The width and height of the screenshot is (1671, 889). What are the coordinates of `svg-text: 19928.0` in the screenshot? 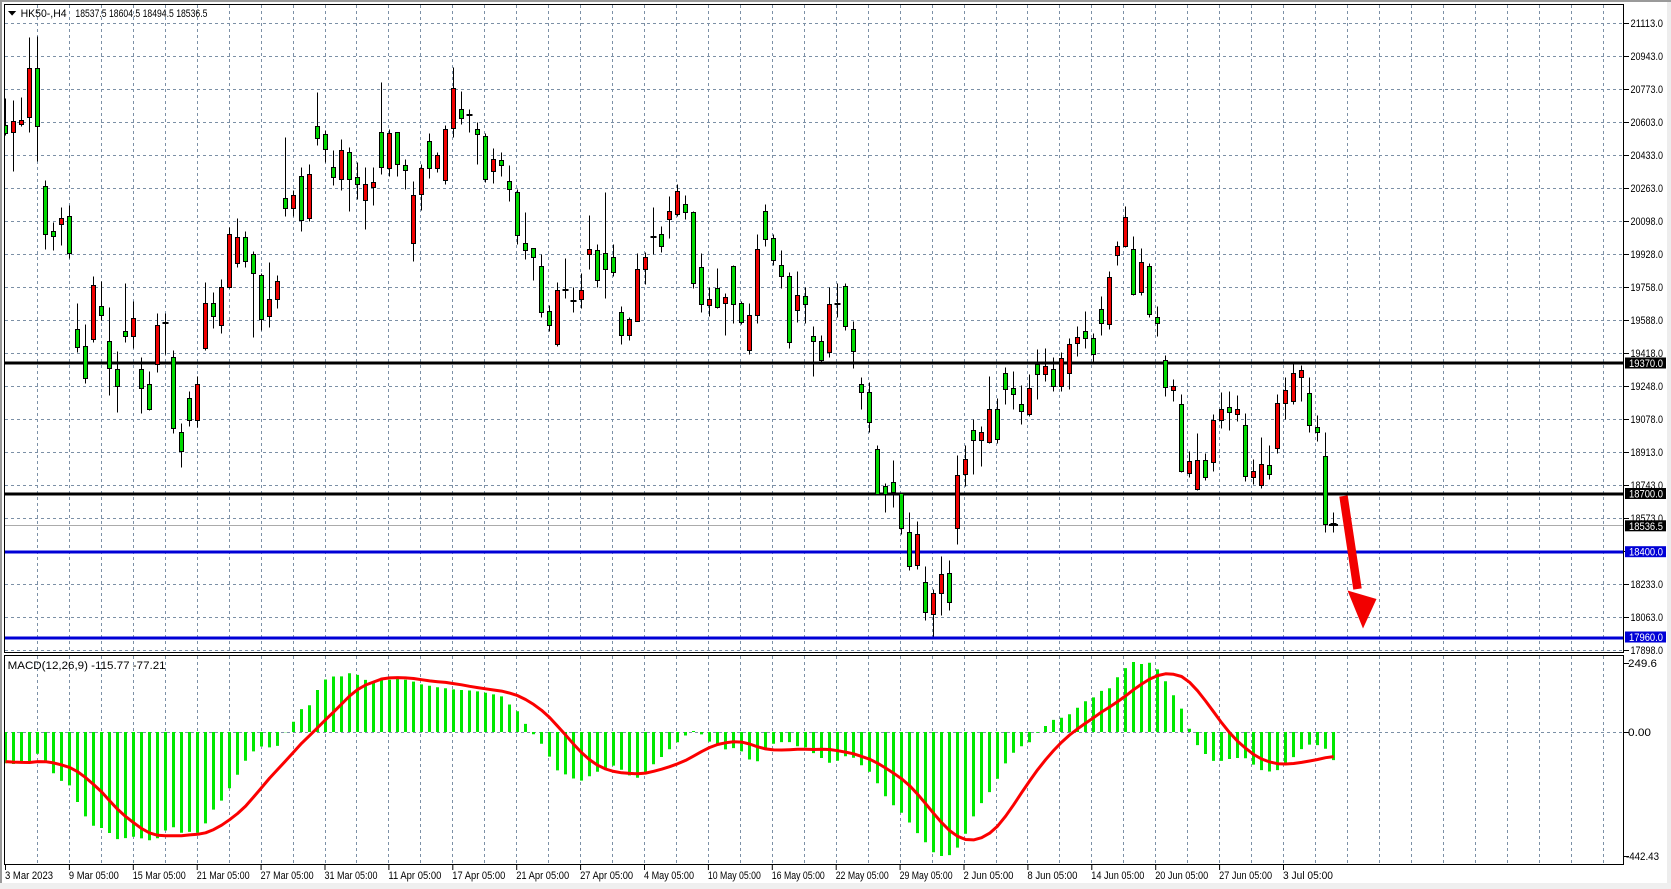 It's located at (1647, 255).